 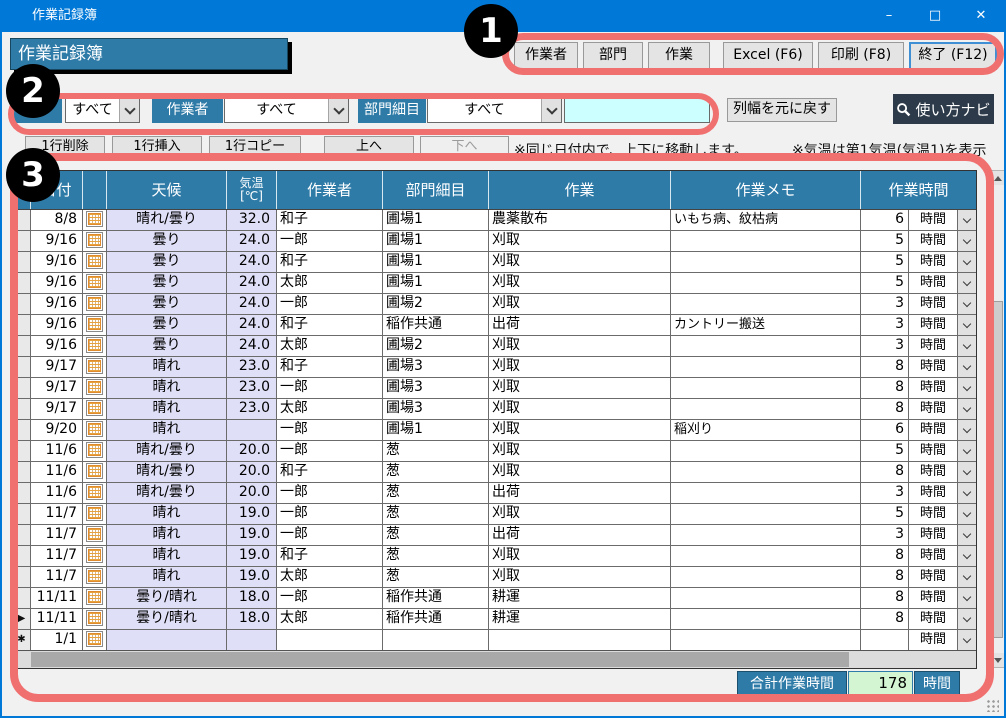 I want to click on worker-cell: 和子, so click(x=330, y=262).